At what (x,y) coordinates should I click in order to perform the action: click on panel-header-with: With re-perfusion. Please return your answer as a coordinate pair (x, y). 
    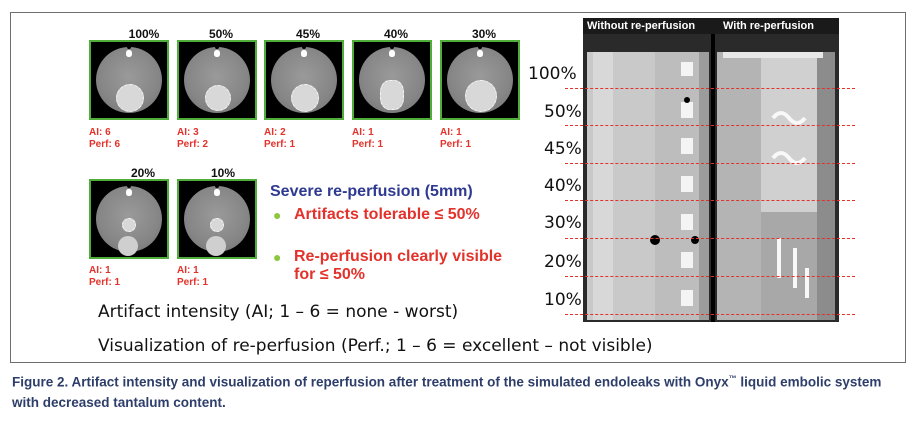
    Looking at the image, I should click on (768, 26).